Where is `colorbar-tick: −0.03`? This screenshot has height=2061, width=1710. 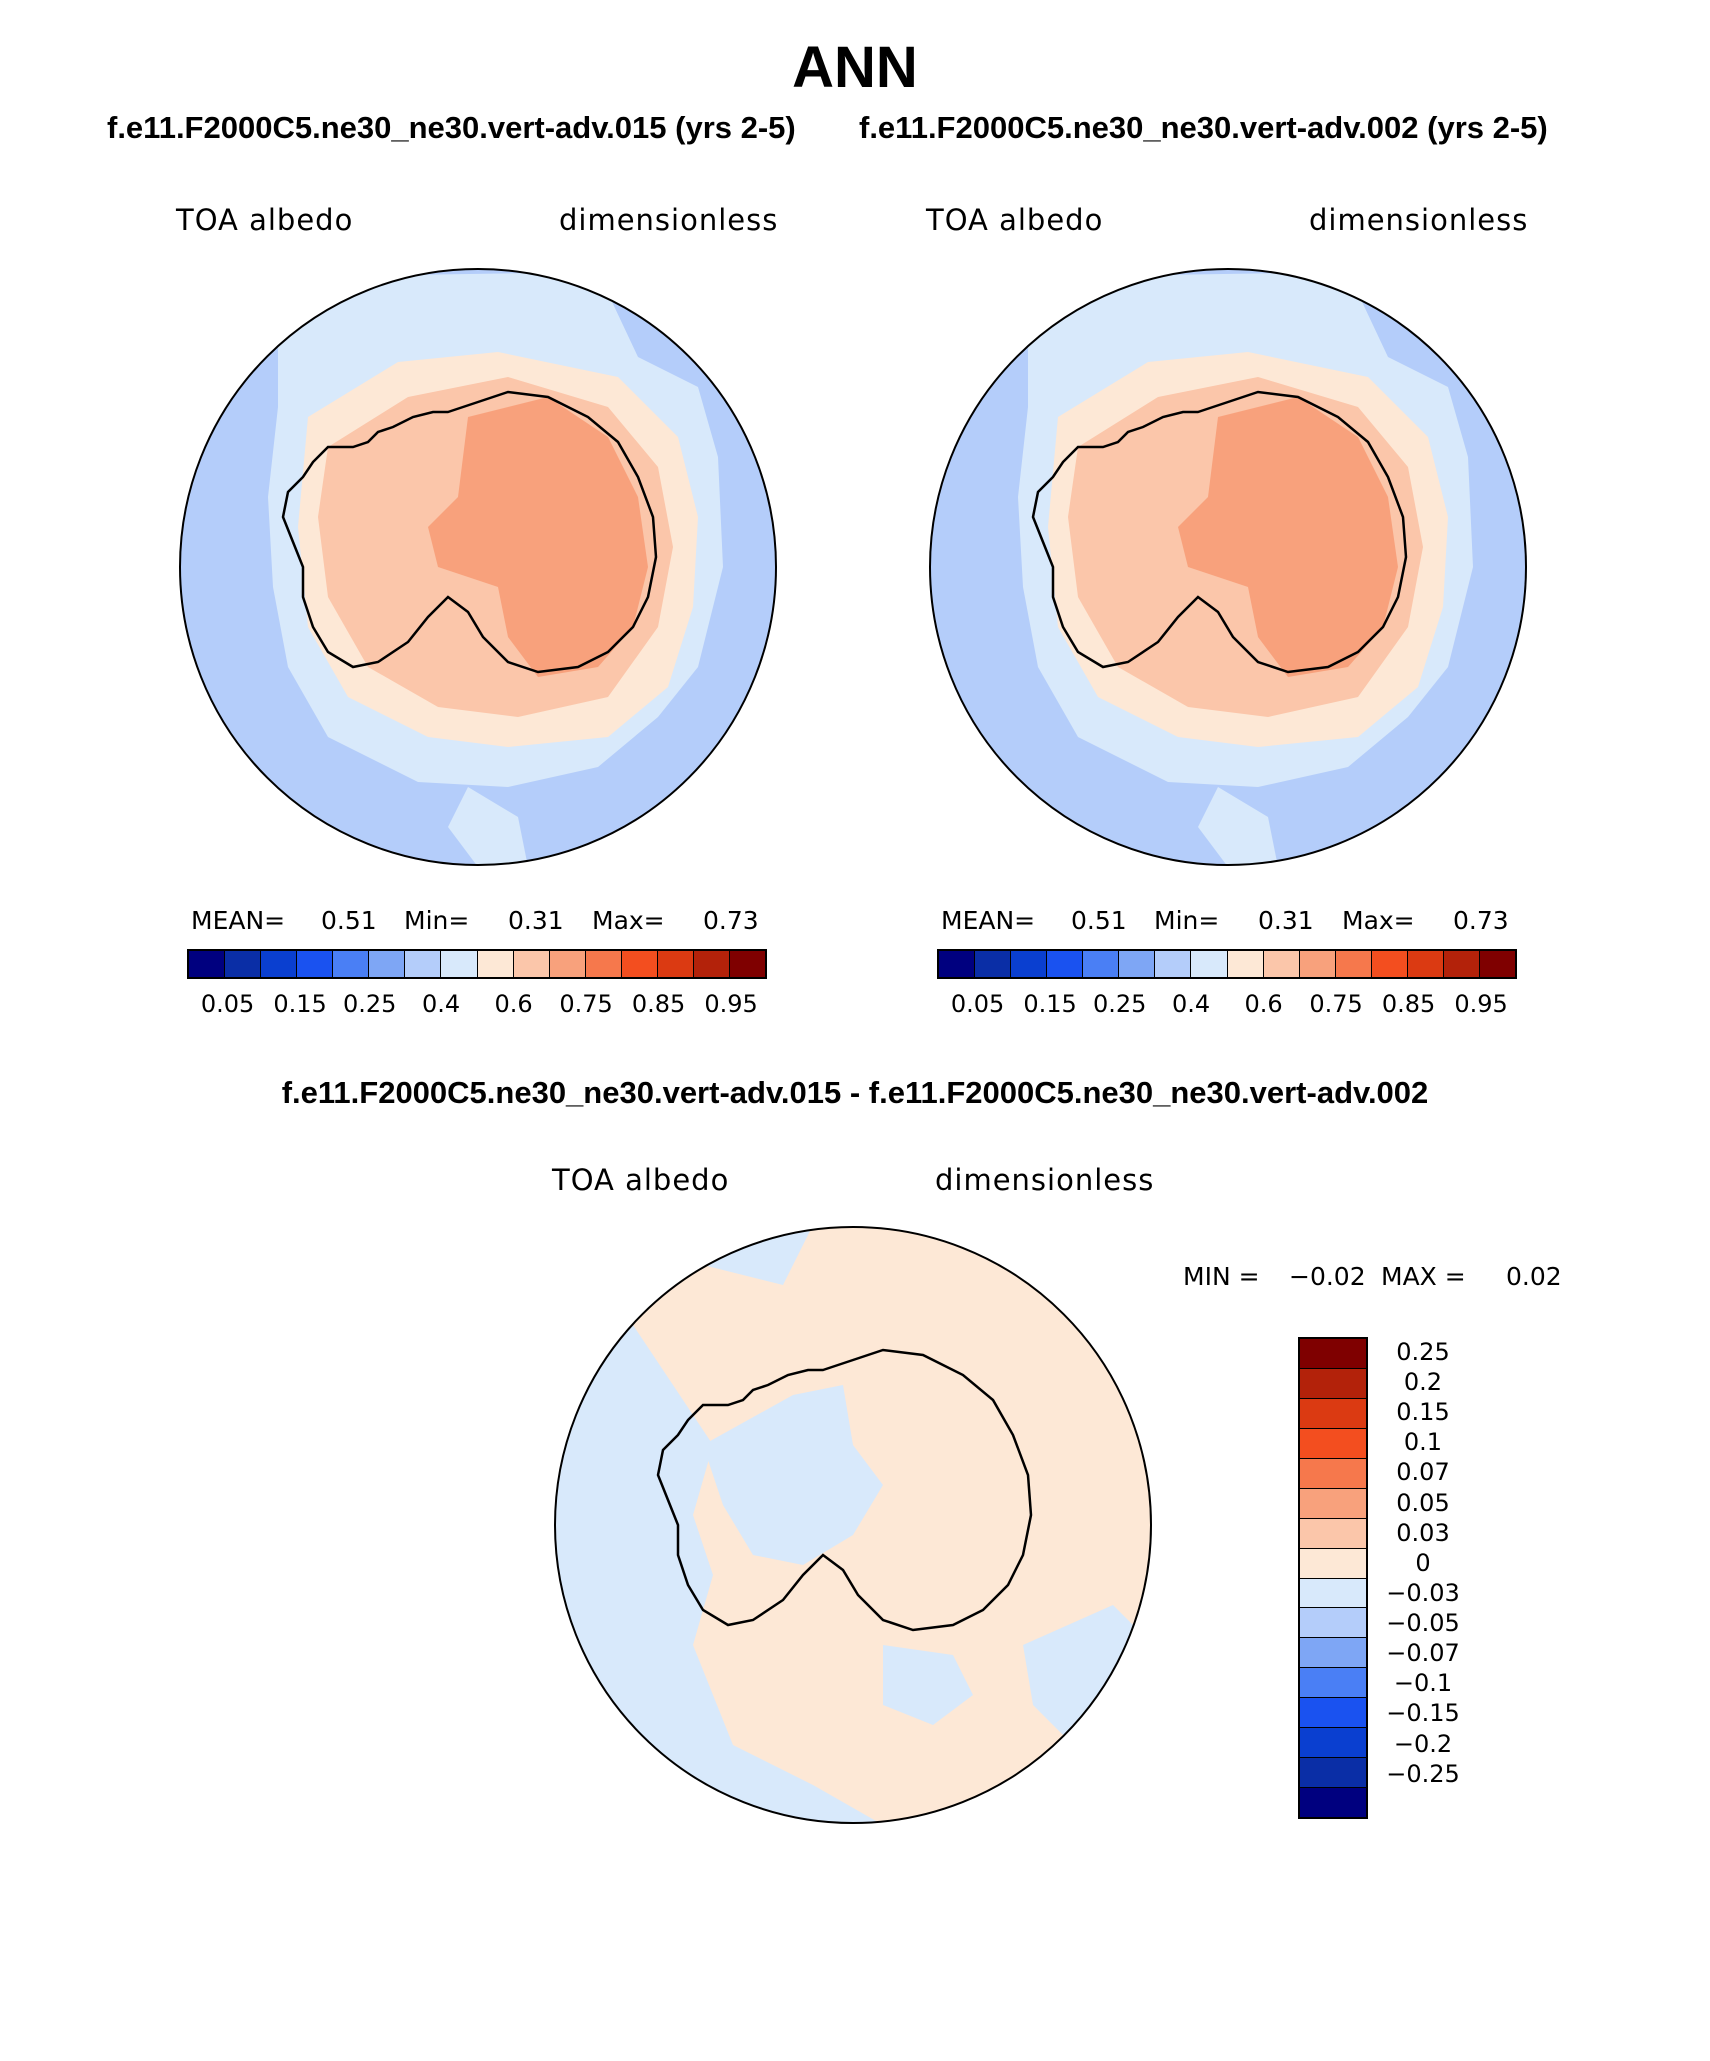 colorbar-tick: −0.03 is located at coordinates (1423, 1592).